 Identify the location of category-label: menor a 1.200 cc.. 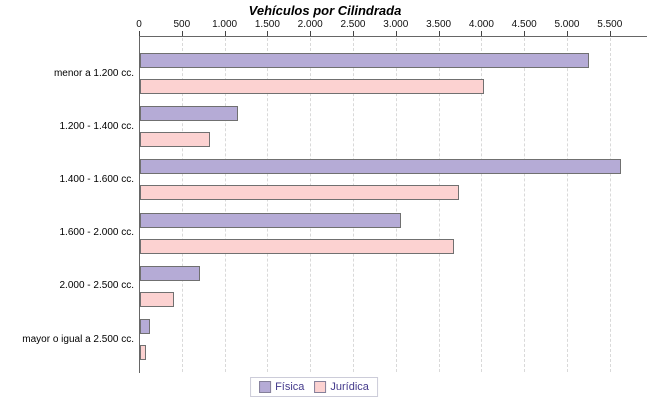
(93, 73).